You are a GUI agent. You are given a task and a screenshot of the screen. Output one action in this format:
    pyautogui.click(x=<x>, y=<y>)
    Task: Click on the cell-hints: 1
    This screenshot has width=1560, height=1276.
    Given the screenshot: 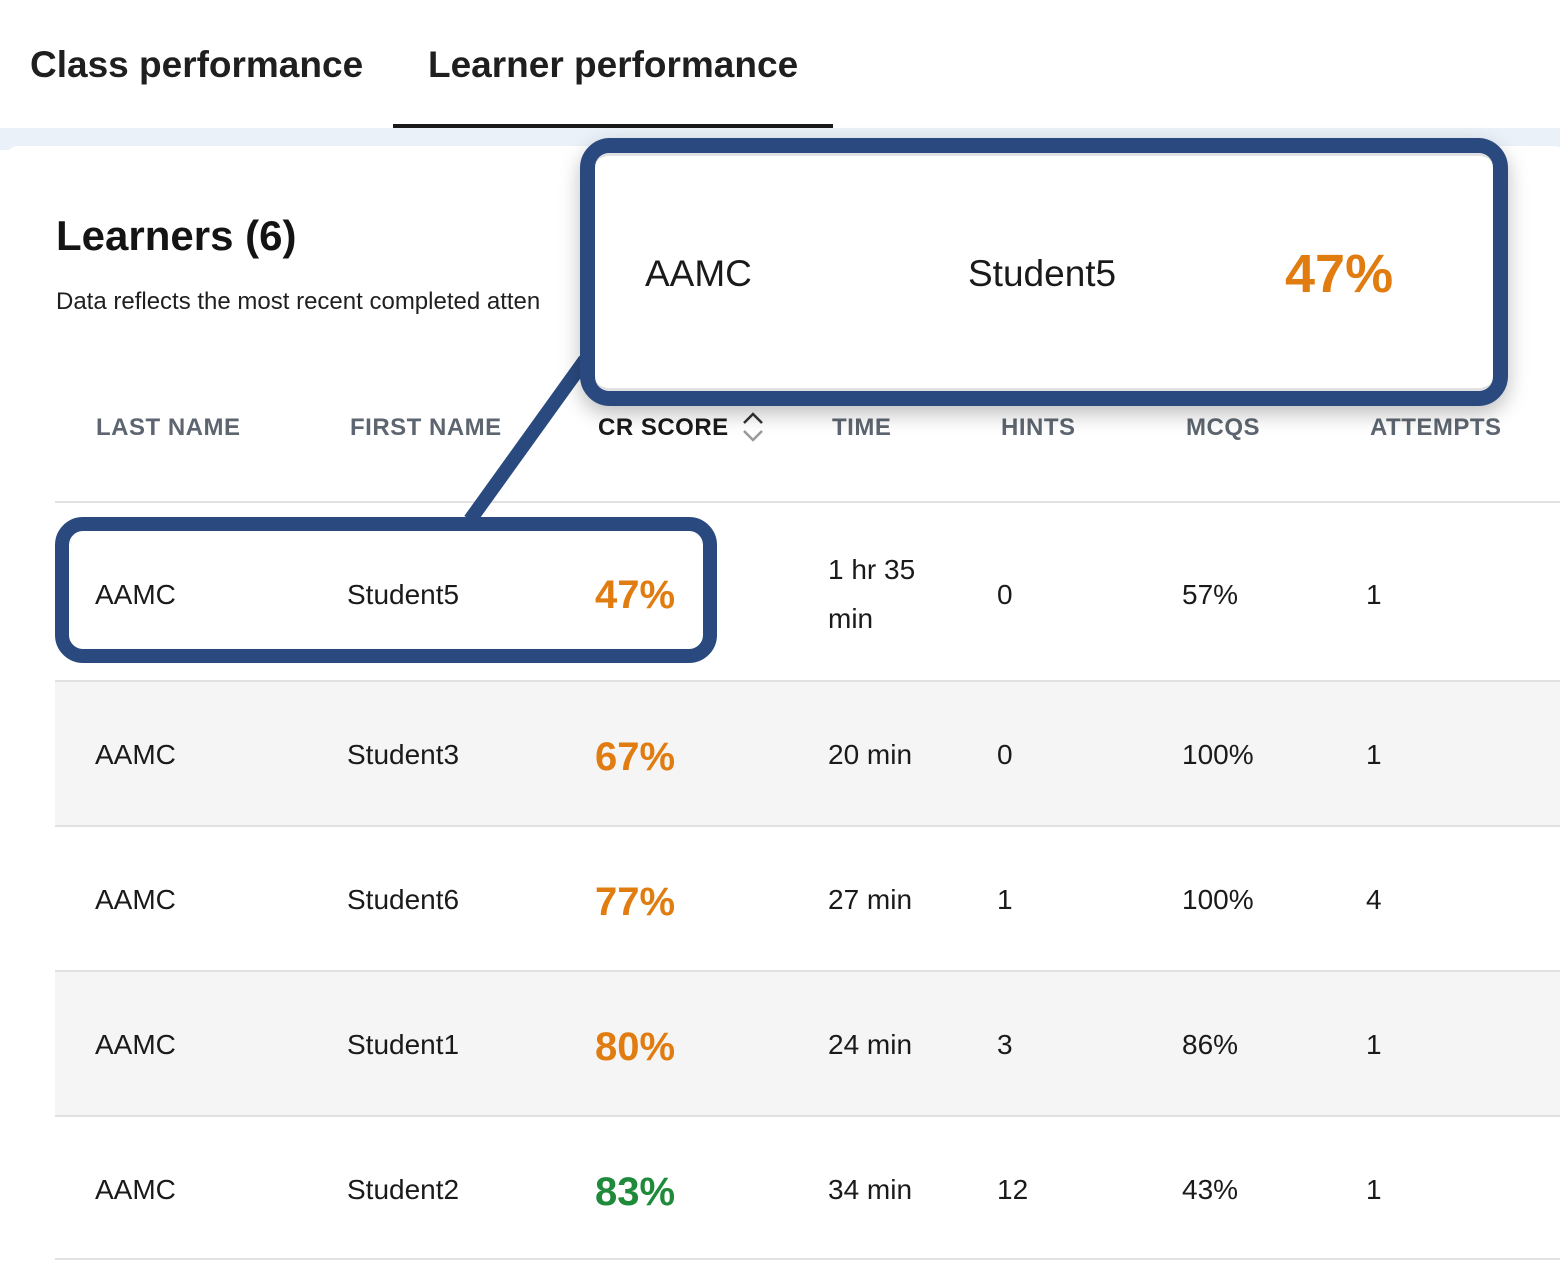 What is the action you would take?
    pyautogui.click(x=1005, y=899)
    